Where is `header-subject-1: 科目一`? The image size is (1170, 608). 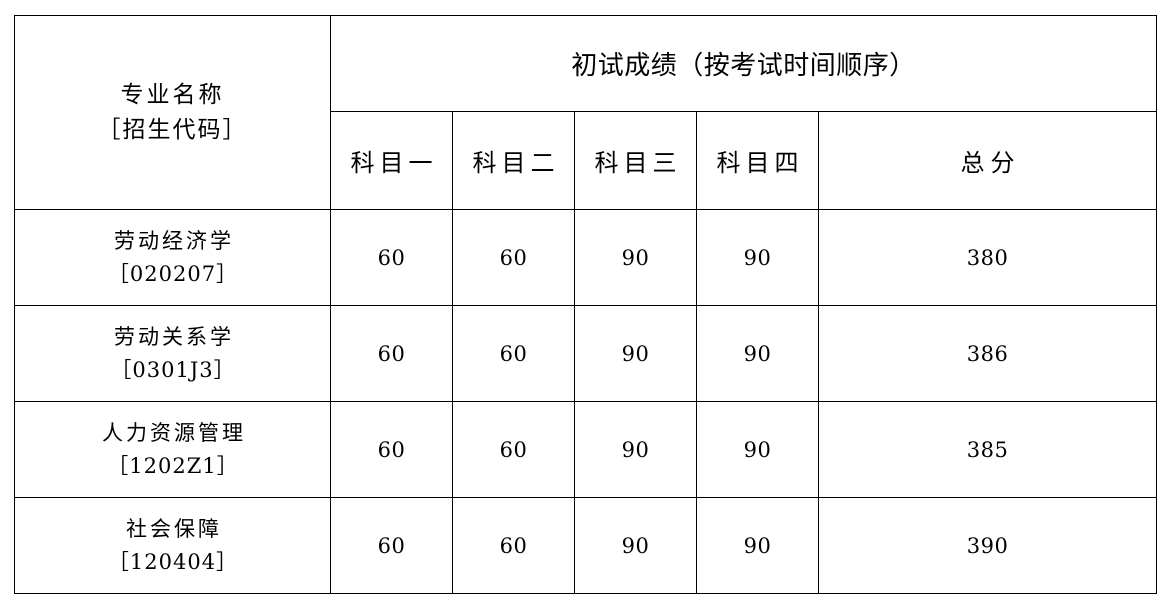
header-subject-1: 科目一 is located at coordinates (391, 160).